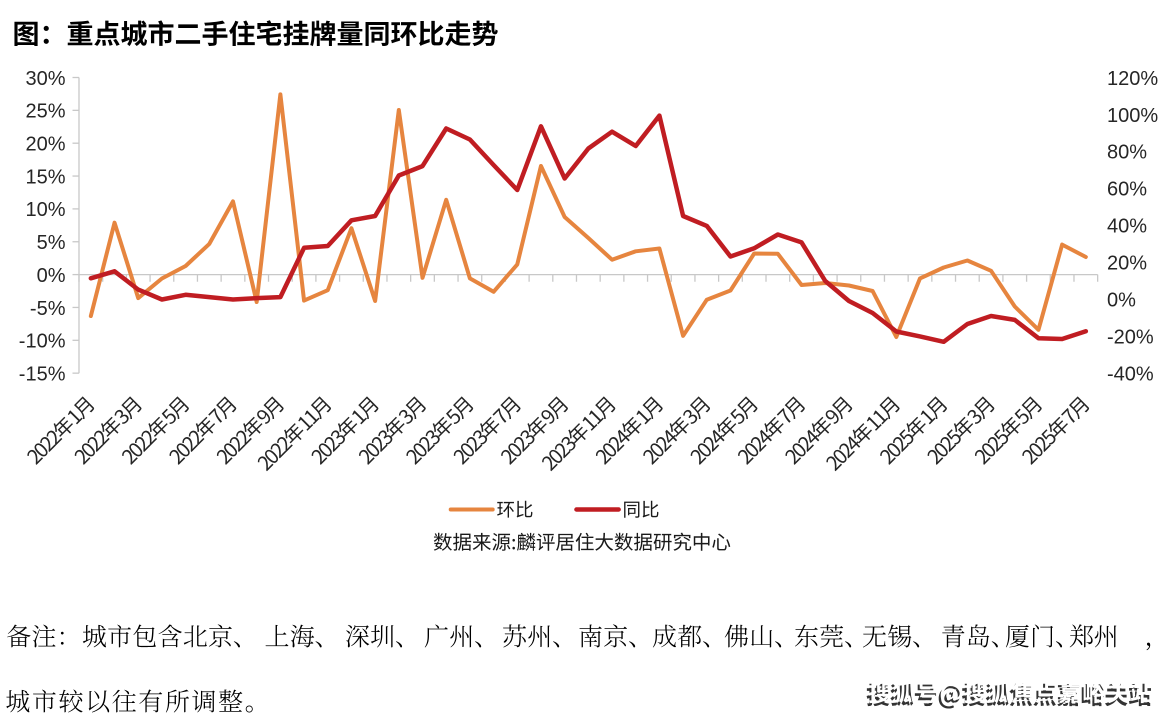 This screenshot has height=721, width=1174. Describe the element at coordinates (1132, 79) in the screenshot. I see `svg-text: 120%` at that location.